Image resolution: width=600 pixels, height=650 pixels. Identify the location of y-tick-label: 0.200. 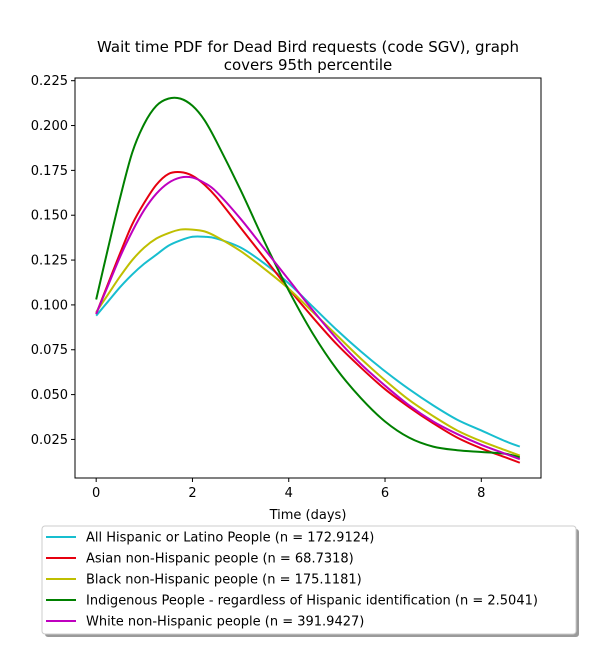
(49, 126).